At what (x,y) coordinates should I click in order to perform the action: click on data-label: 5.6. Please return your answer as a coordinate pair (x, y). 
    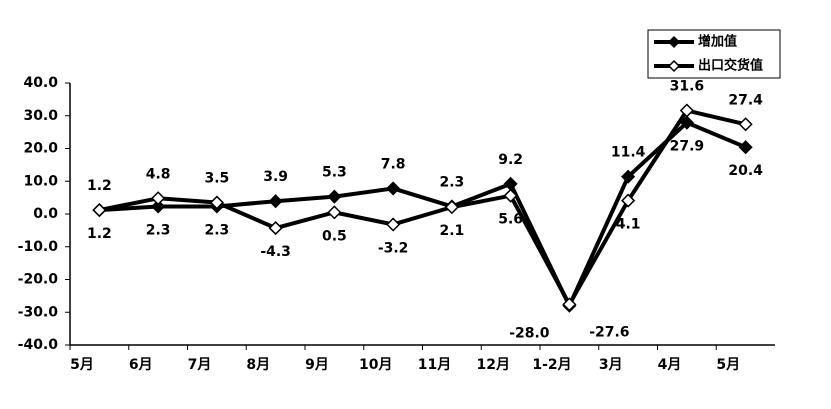
    Looking at the image, I should click on (510, 220).